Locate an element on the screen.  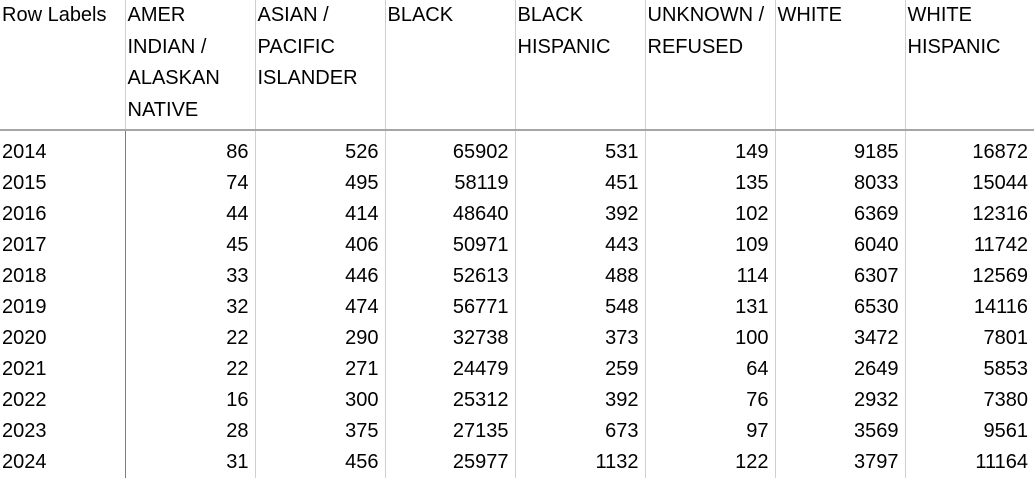
column-header-black-hispanic: BLACK HISPANIC is located at coordinates (579, 65).